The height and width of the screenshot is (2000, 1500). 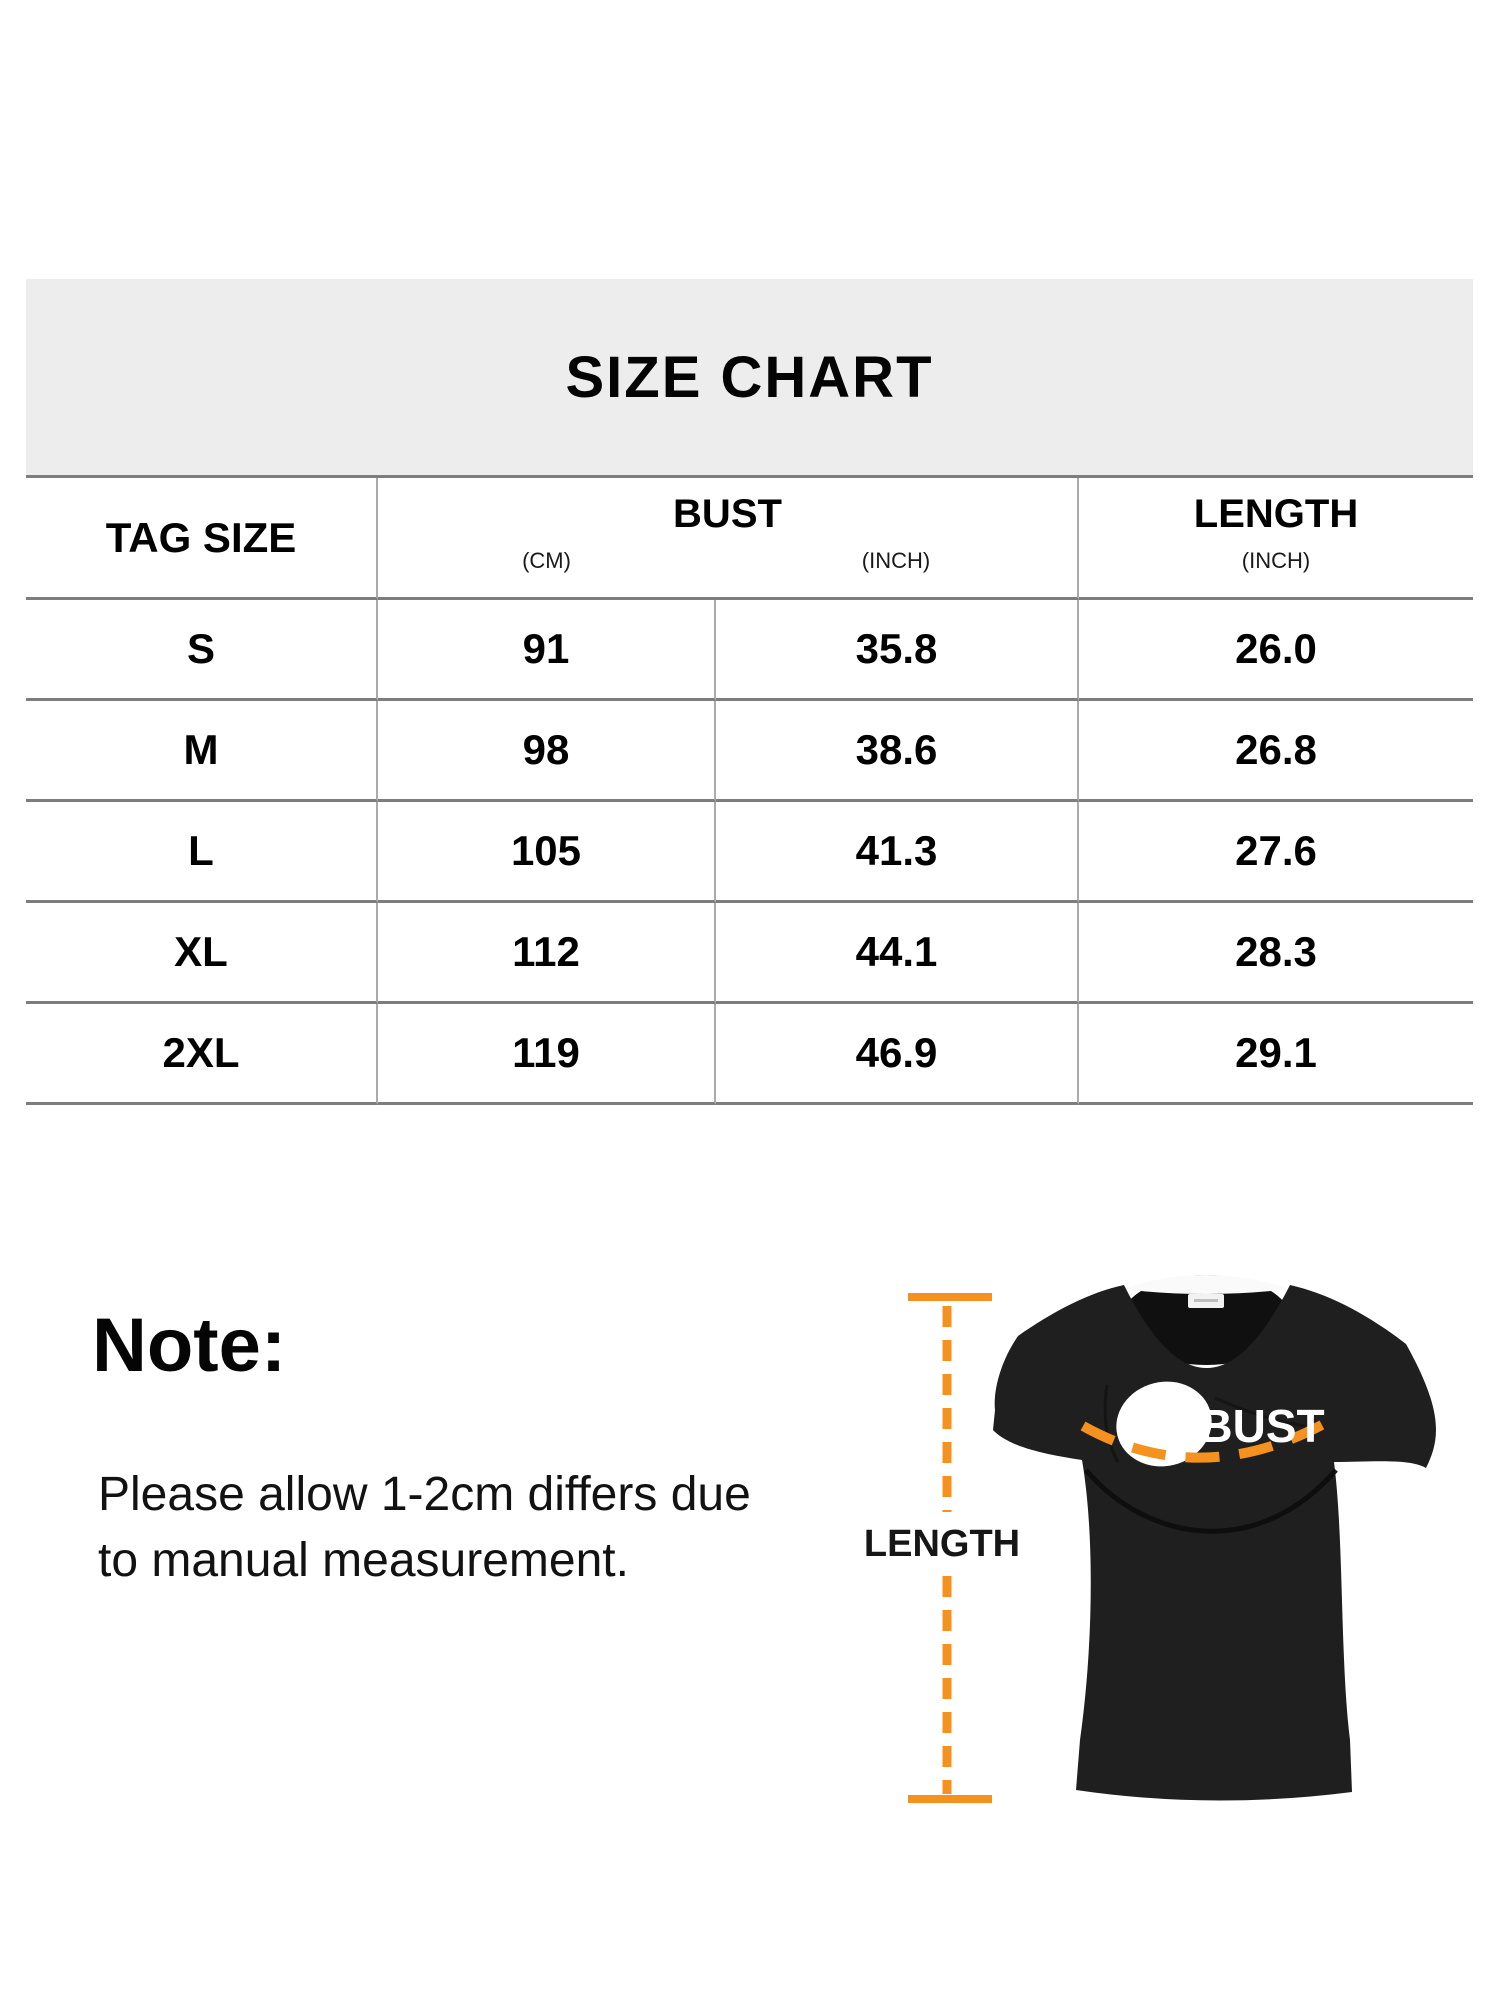 What do you see at coordinates (1276, 751) in the screenshot?
I see `cell-length-inch: 26.8` at bounding box center [1276, 751].